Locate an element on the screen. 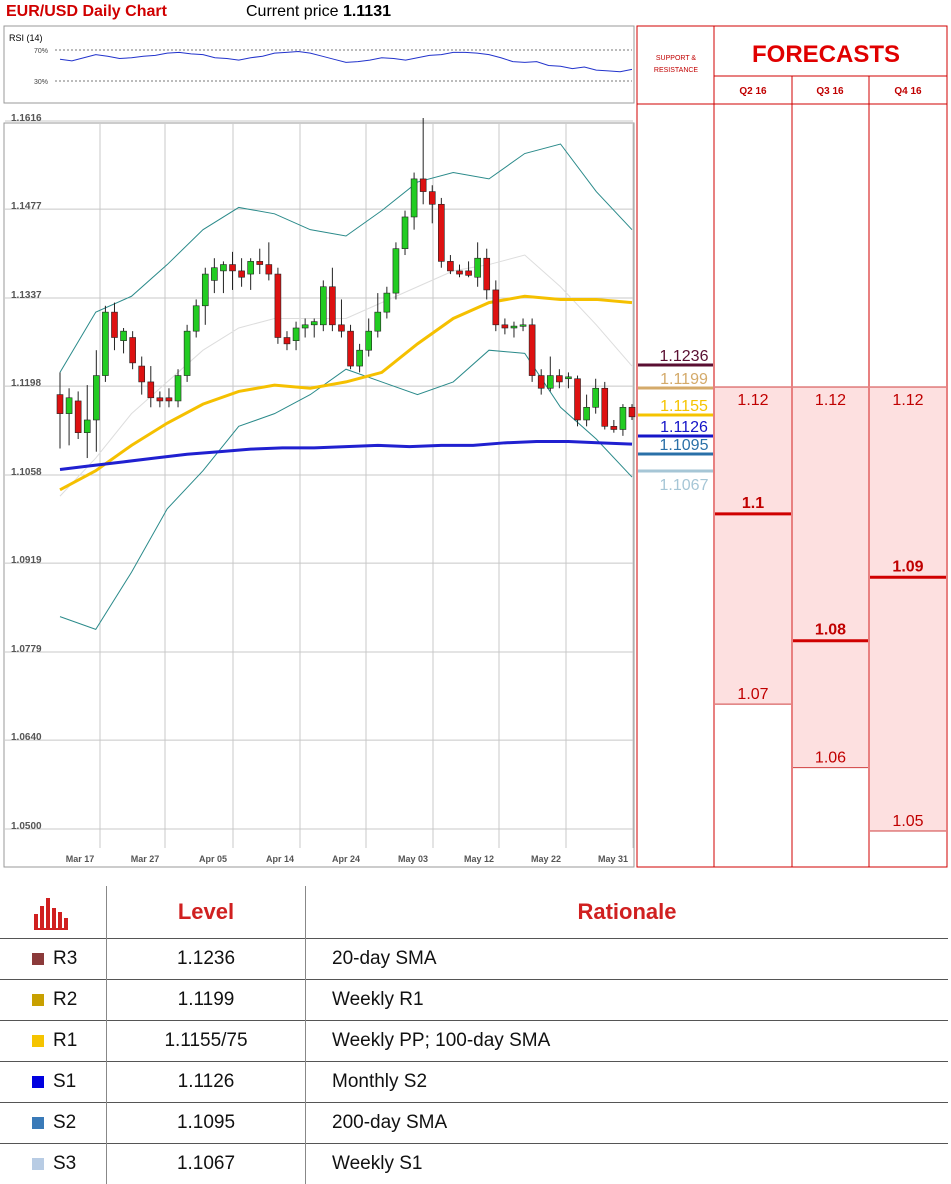 The image size is (951, 1184). y-tick-label: 1.1058 is located at coordinates (26, 472).